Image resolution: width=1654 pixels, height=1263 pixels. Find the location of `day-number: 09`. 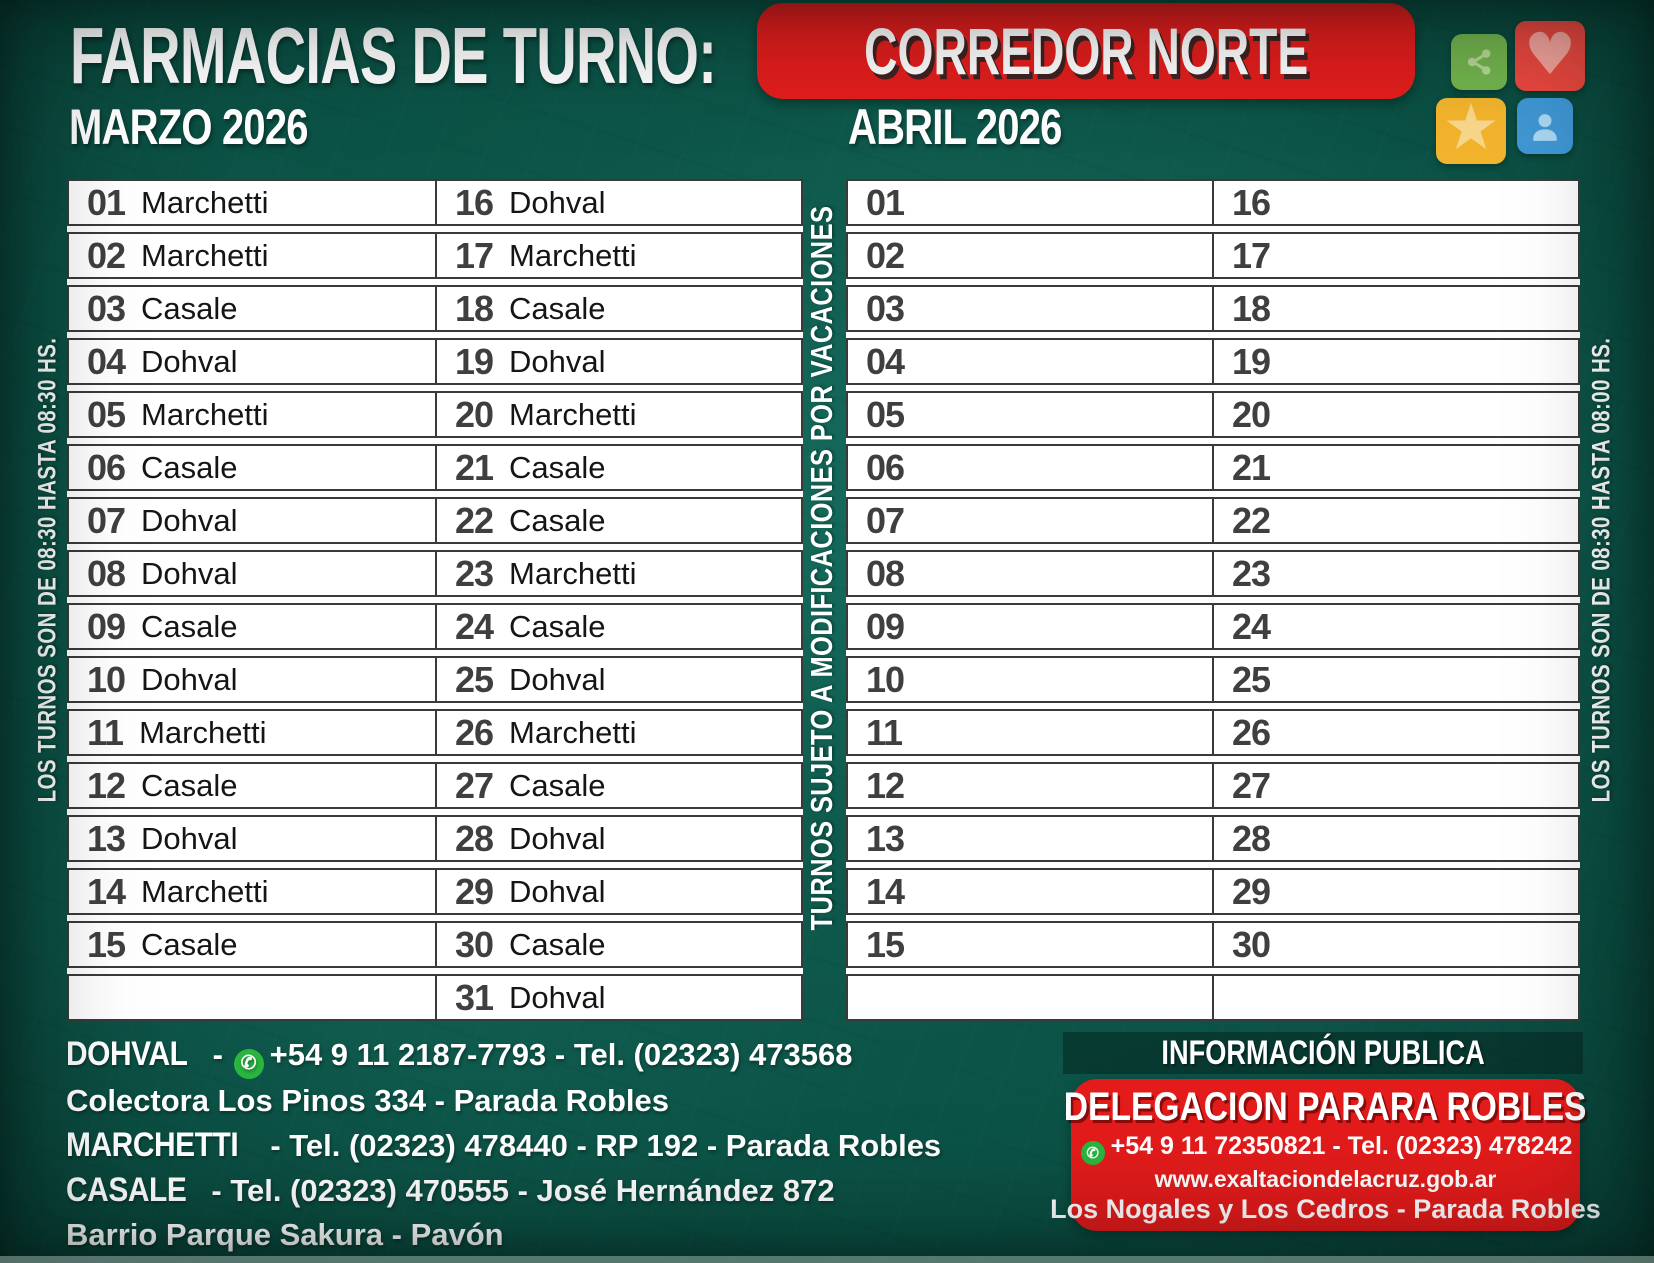

day-number: 09 is located at coordinates (106, 626).